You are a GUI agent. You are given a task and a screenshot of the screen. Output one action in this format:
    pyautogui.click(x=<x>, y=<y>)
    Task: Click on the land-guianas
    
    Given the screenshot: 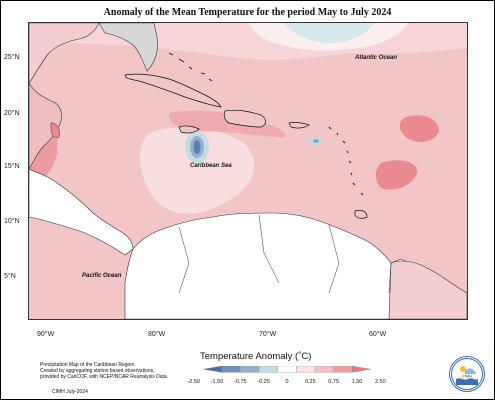 What is the action you would take?
    pyautogui.click(x=427, y=289)
    